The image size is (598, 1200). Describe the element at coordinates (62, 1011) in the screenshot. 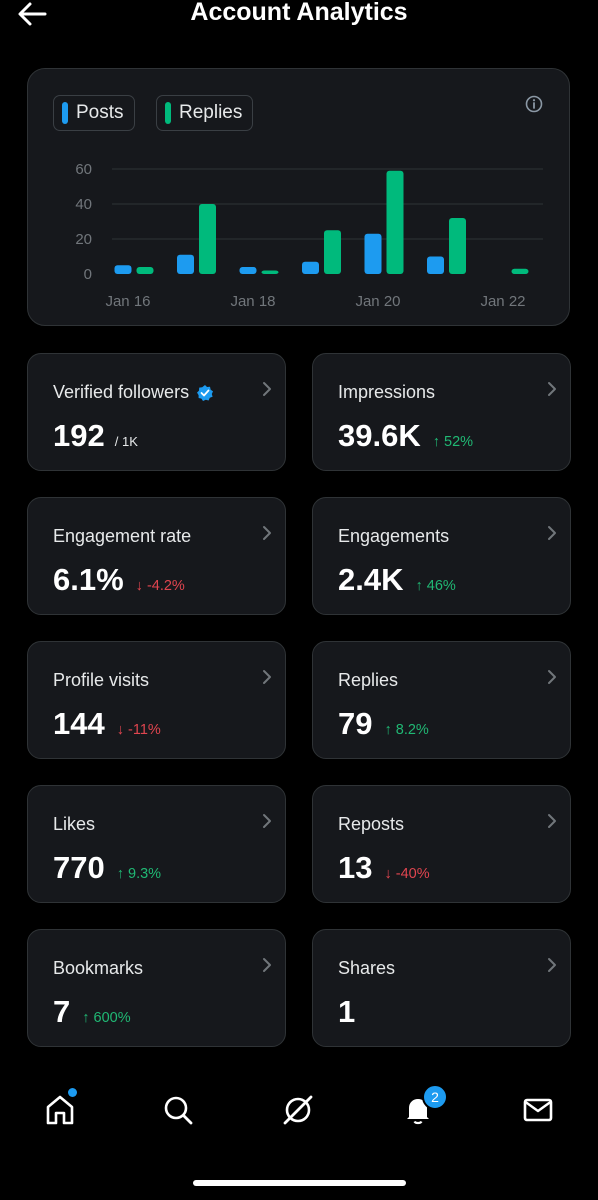

I see `stat-value-text: 7` at that location.